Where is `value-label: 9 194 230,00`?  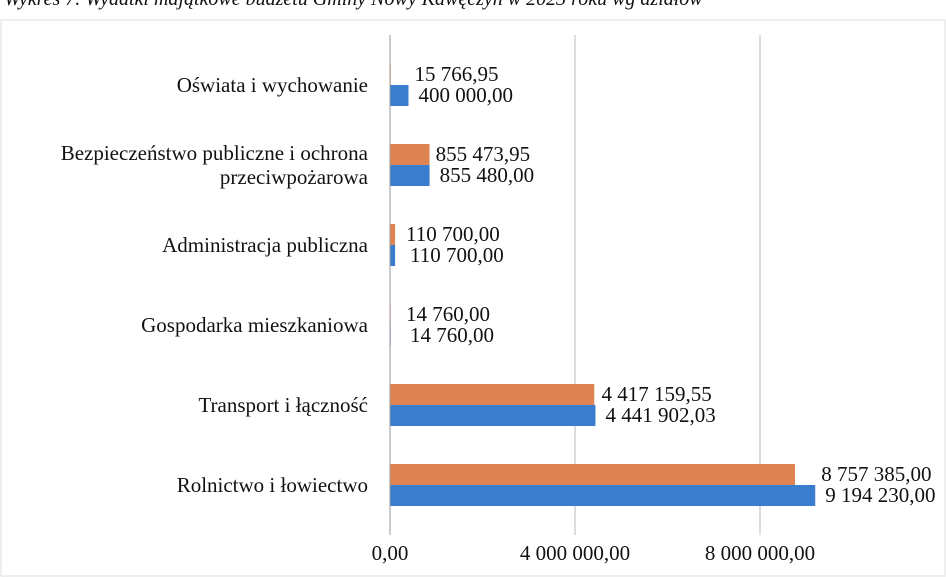
value-label: 9 194 230,00 is located at coordinates (880, 495).